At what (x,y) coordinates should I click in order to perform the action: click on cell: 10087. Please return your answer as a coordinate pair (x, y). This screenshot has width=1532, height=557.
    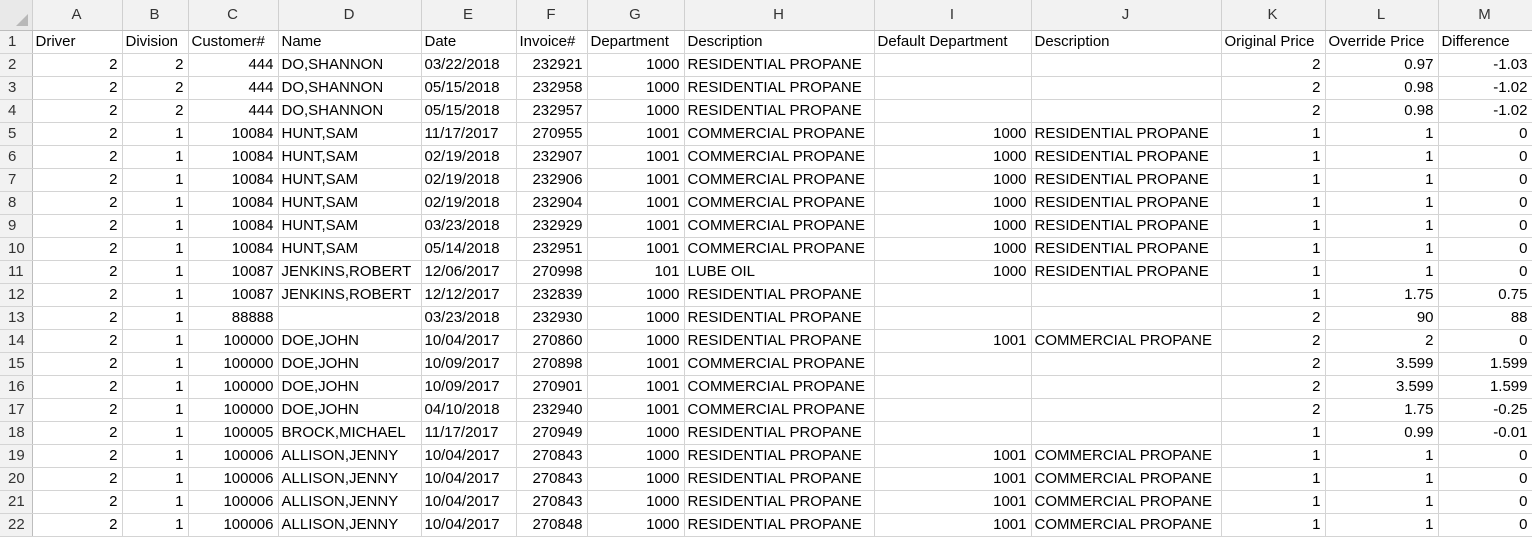
    Looking at the image, I should click on (233, 272).